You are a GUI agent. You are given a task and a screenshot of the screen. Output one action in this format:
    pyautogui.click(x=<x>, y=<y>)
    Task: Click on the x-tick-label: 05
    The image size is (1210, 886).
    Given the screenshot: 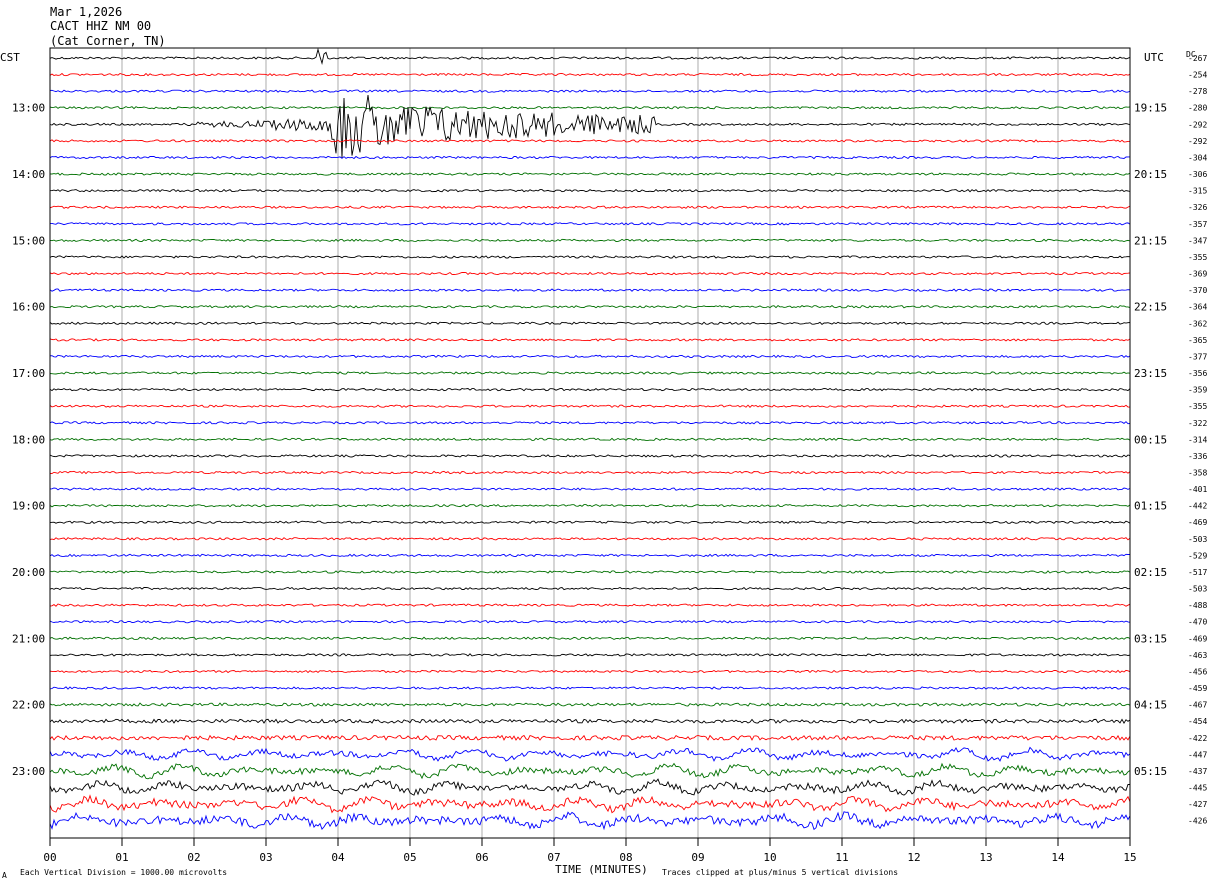 What is the action you would take?
    pyautogui.click(x=409, y=857)
    